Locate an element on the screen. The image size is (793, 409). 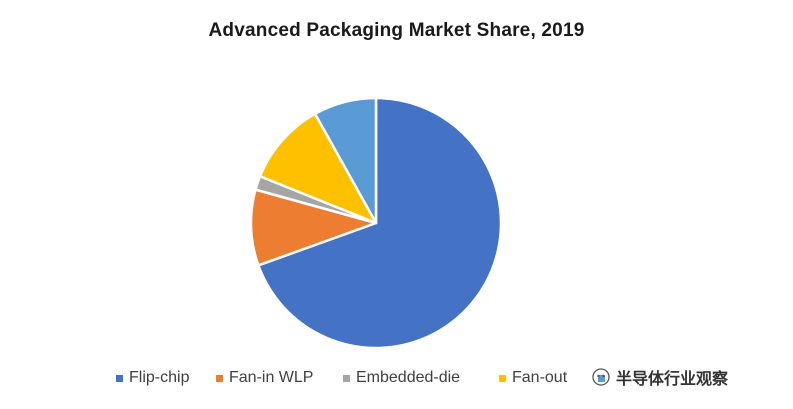
pie-slice-fan-out is located at coordinates (318, 168).